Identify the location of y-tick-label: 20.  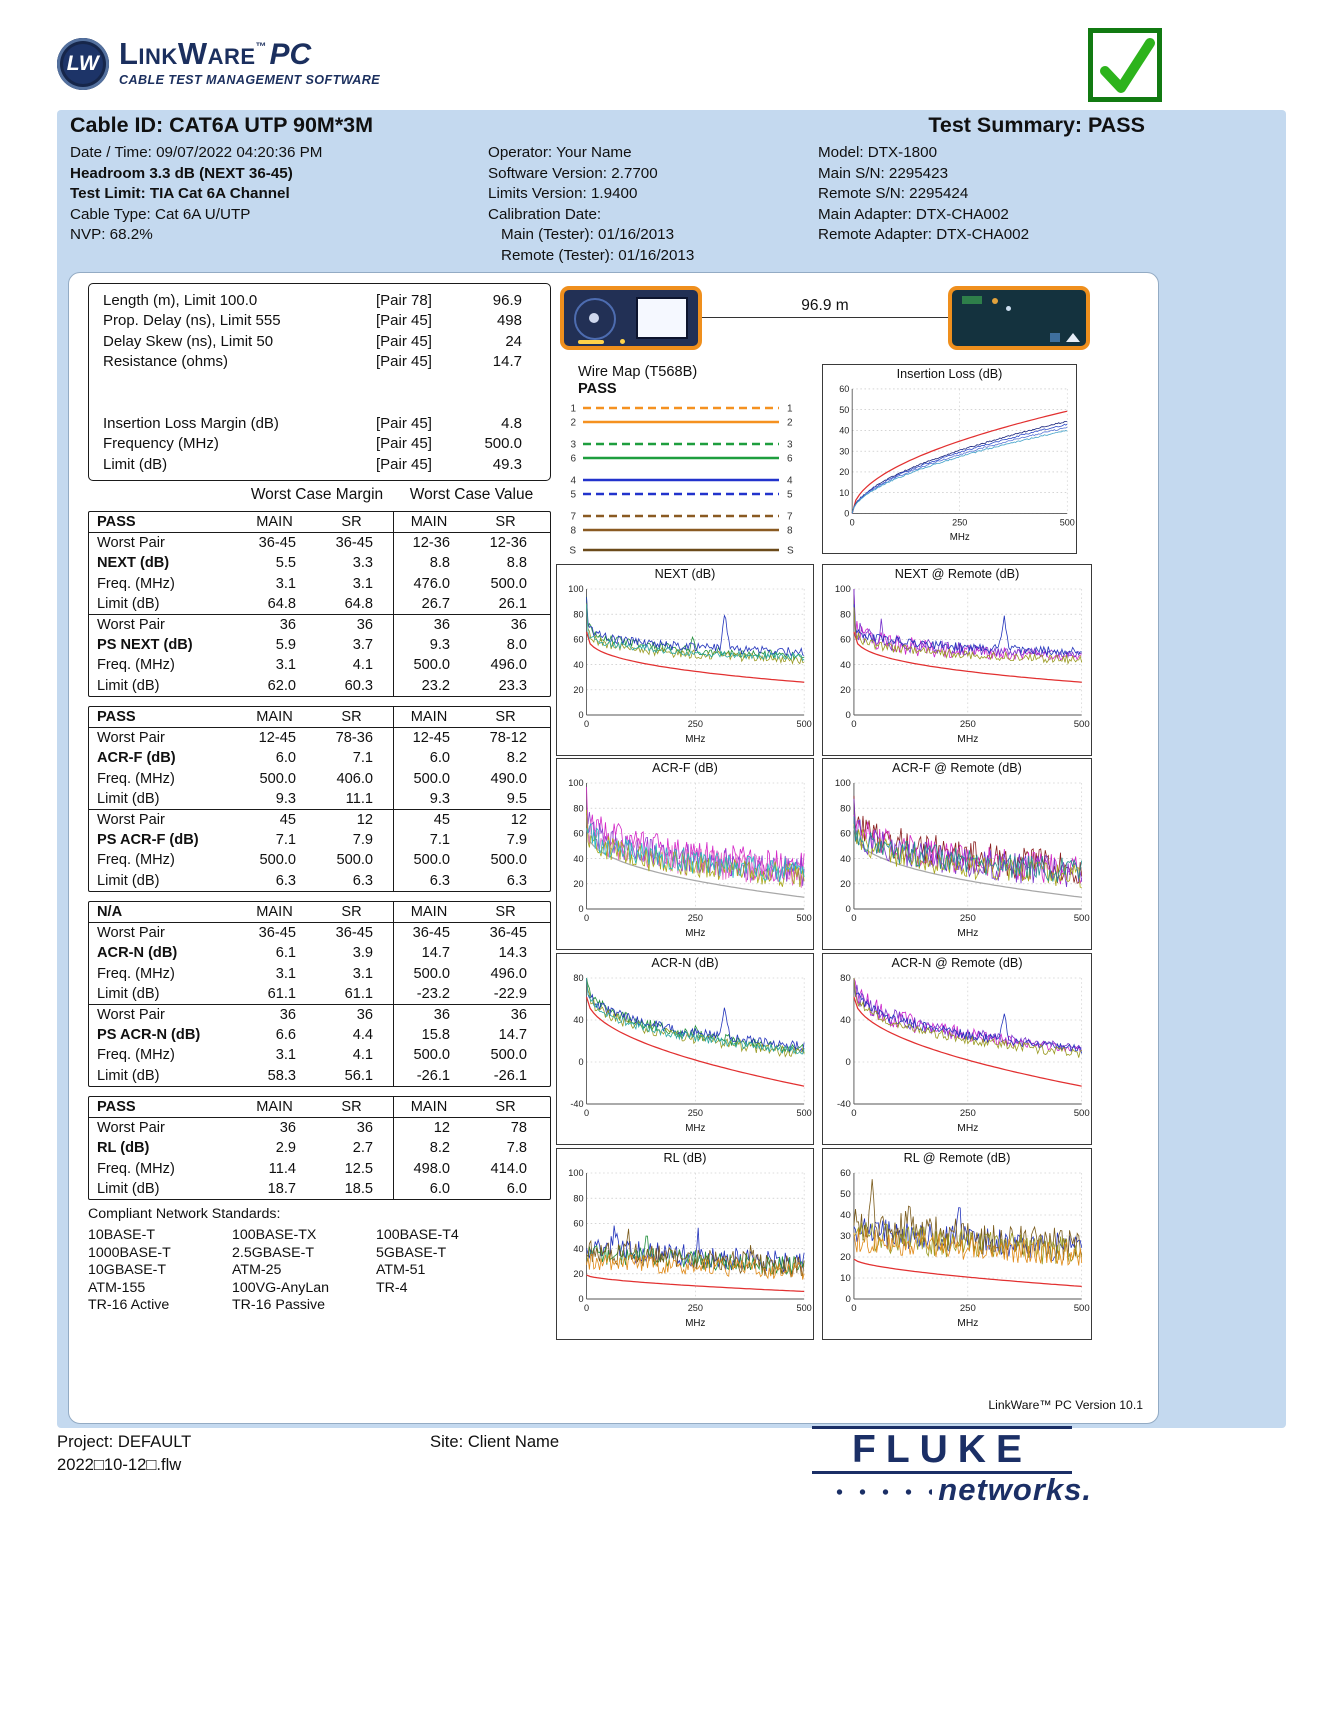
(578, 1274).